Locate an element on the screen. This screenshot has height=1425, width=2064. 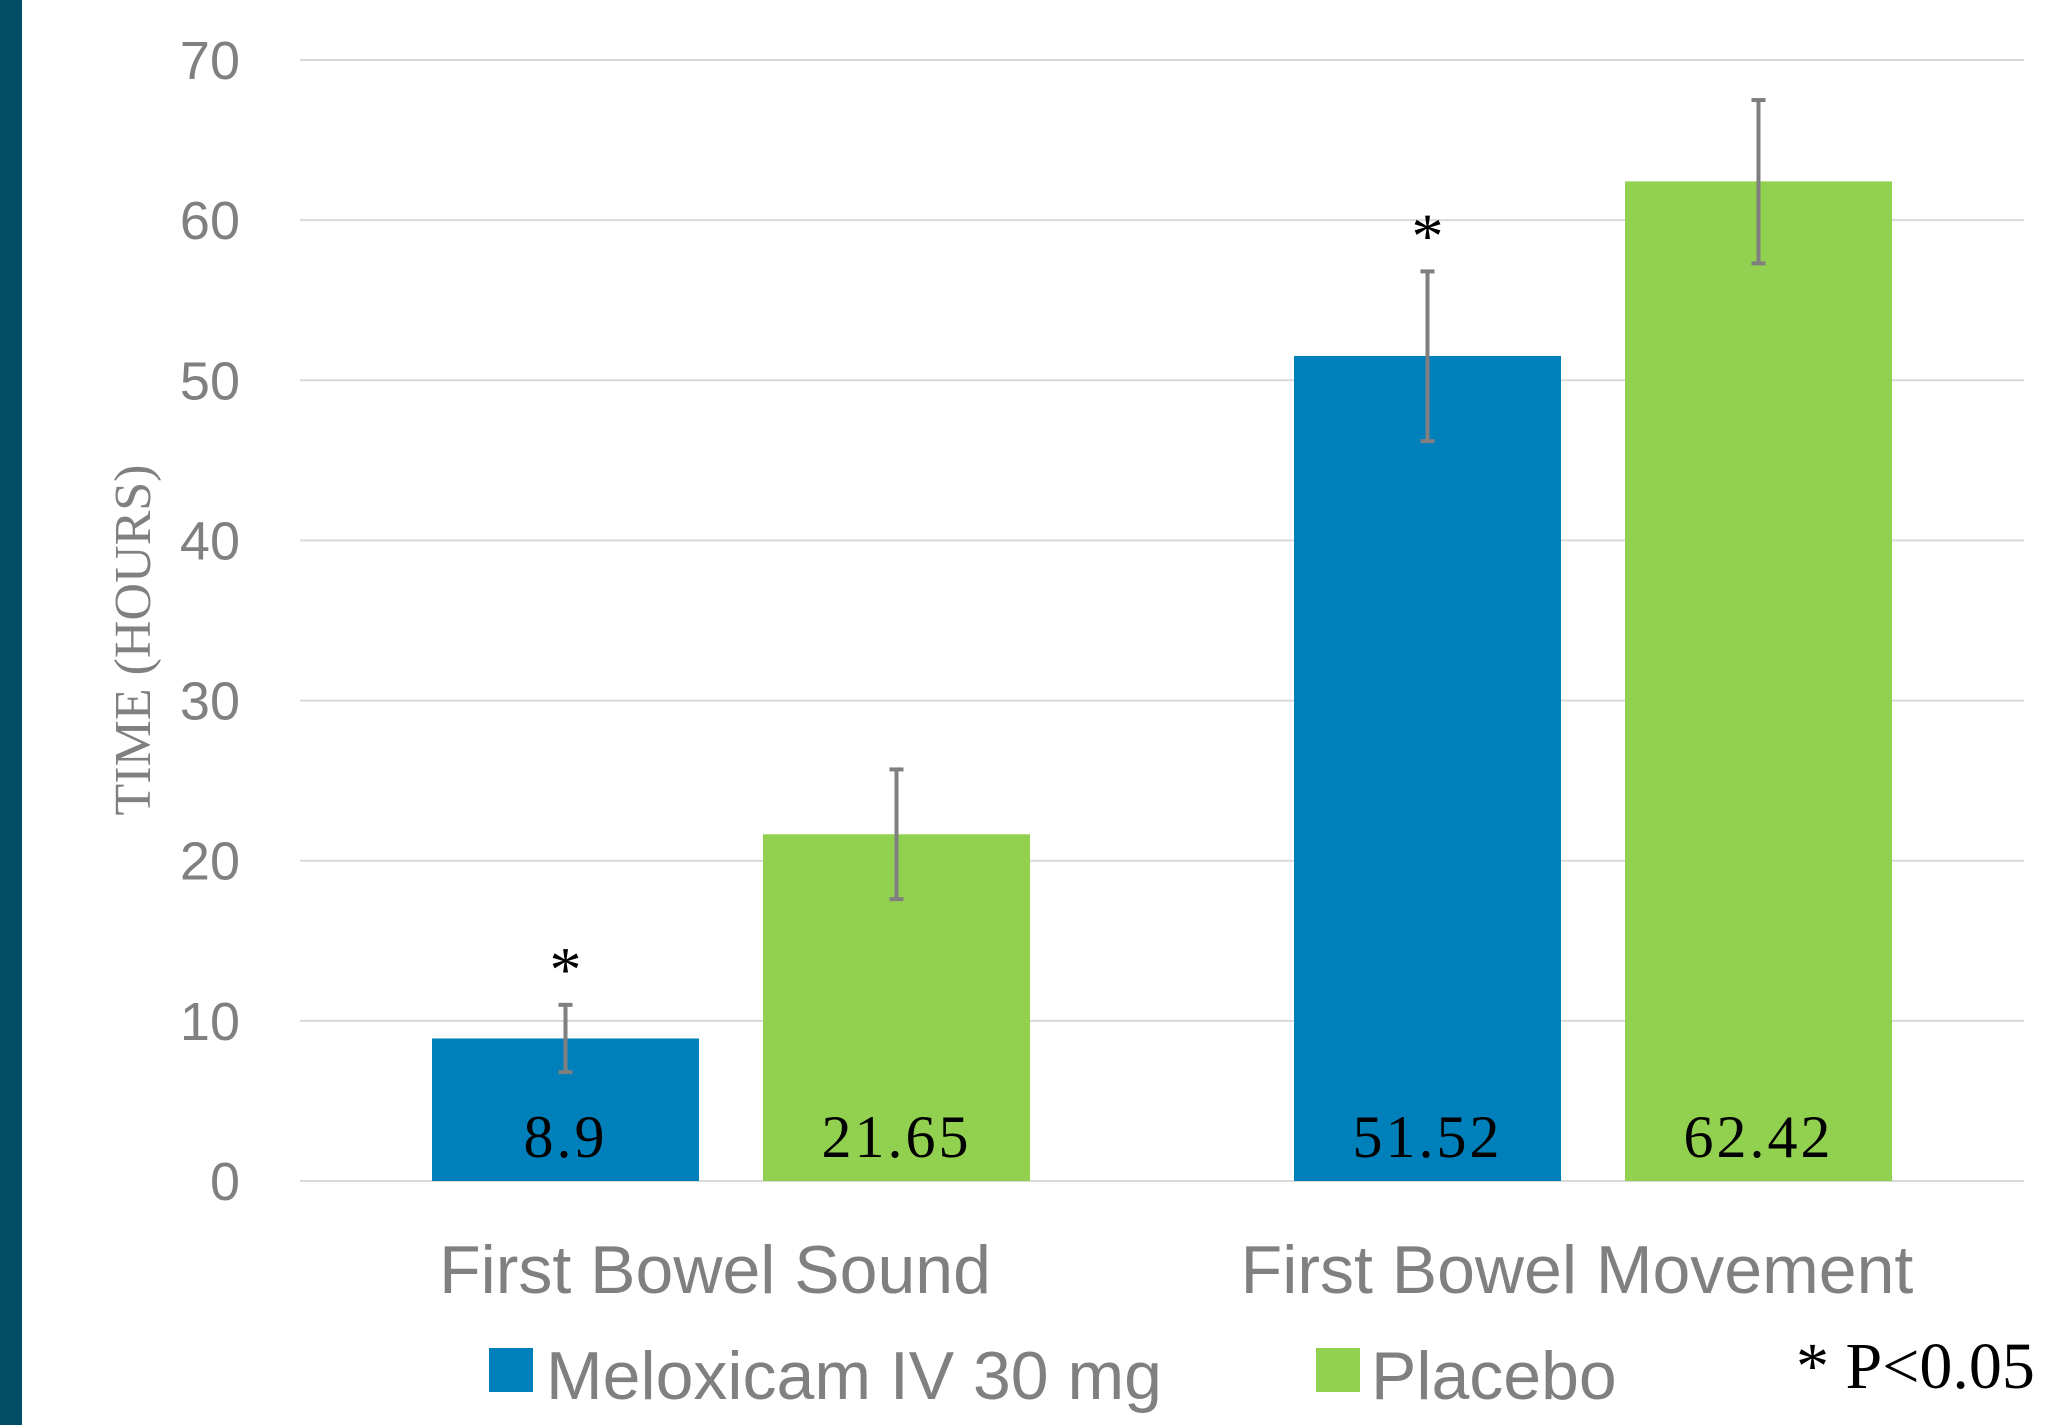
data-label-0-1: 21.65 is located at coordinates (897, 1137).